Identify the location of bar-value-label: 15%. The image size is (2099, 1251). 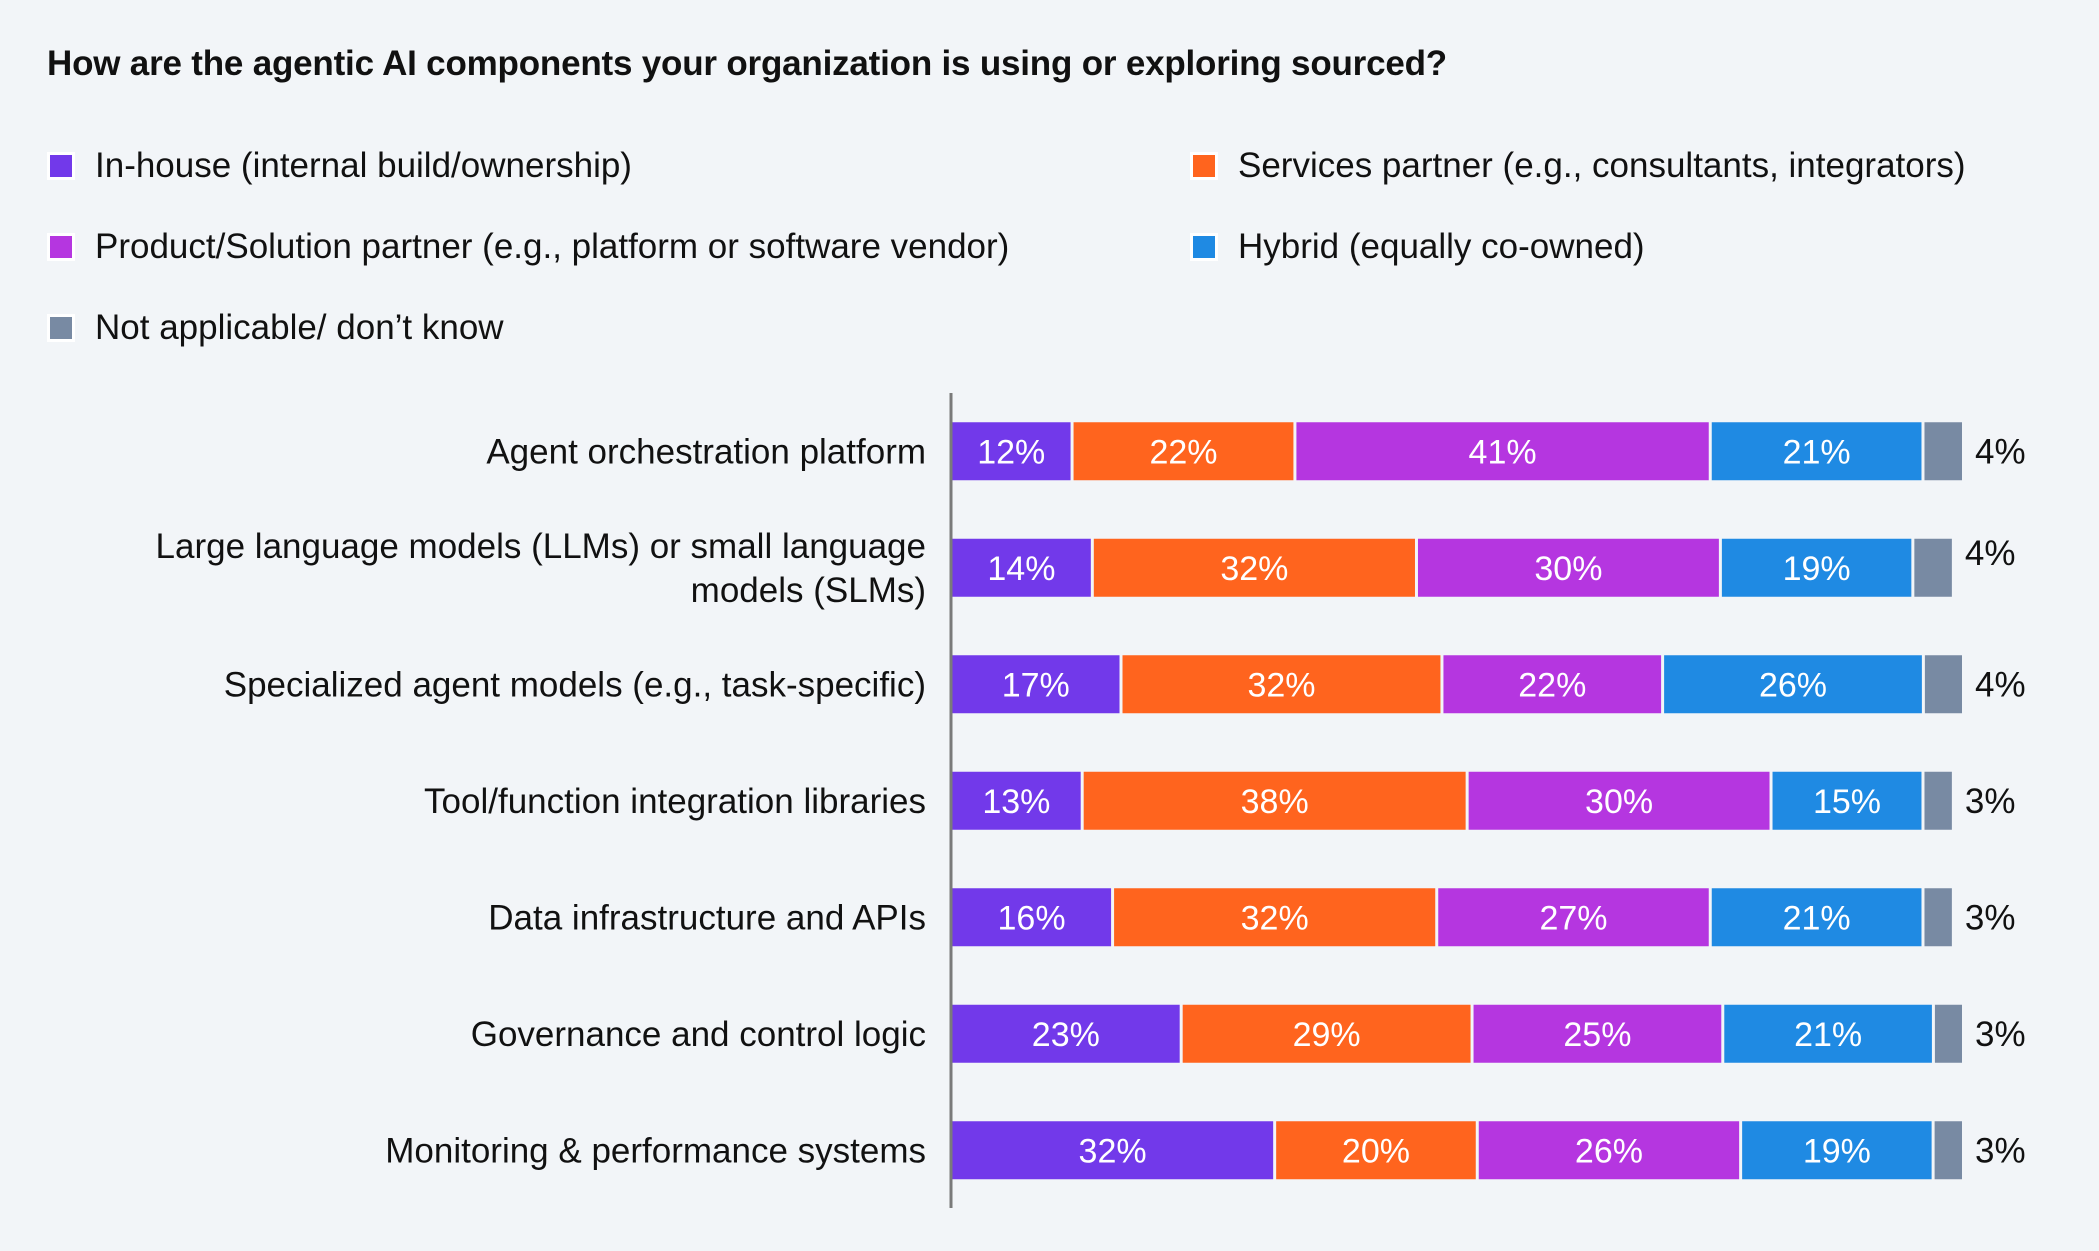
(1847, 802).